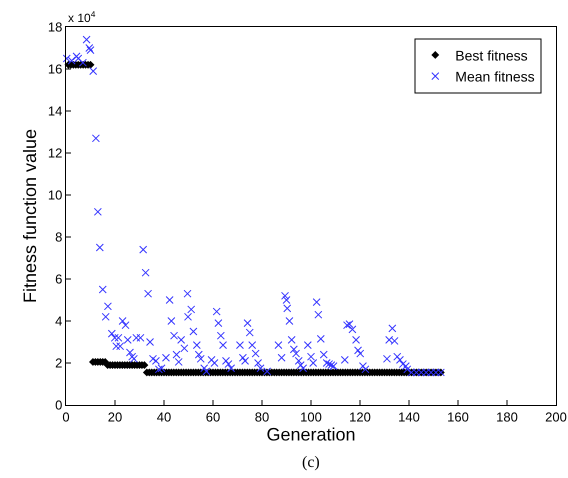 The image size is (568, 478). What do you see at coordinates (458, 417) in the screenshot?
I see `x-tick-label: 160` at bounding box center [458, 417].